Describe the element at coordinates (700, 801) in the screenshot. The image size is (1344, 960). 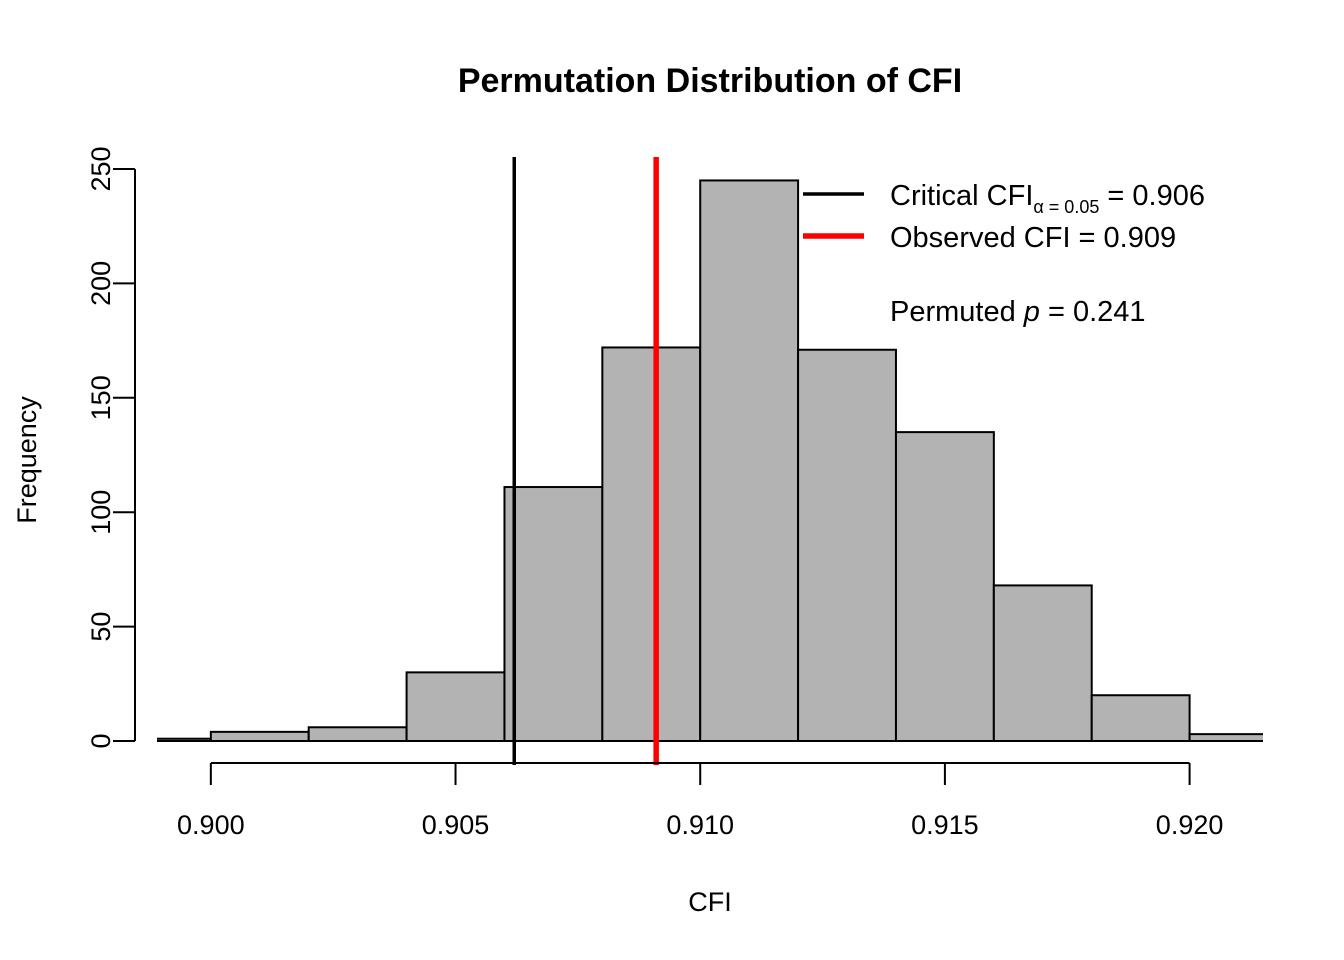
I see `x-axis: 0.900 0.905 0.910 0.915 0.920` at that location.